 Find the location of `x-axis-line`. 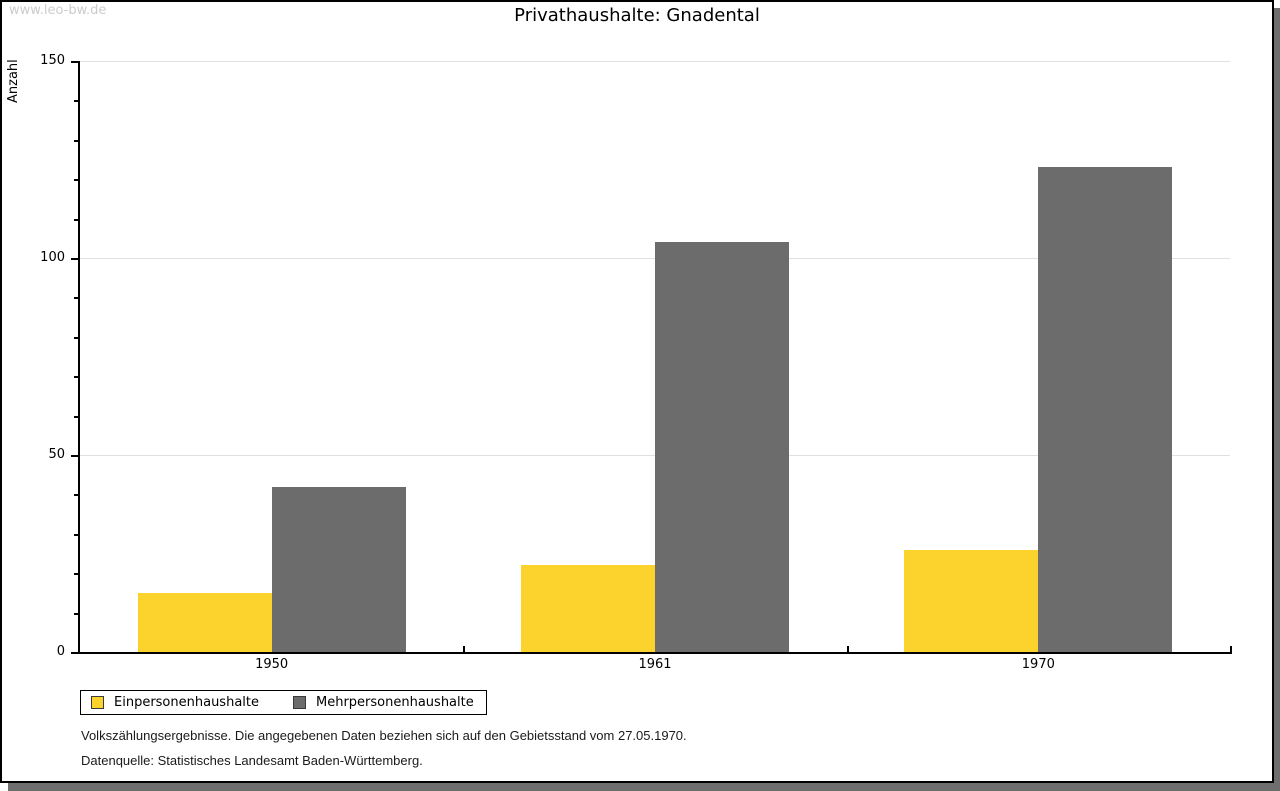

x-axis-line is located at coordinates (655, 653).